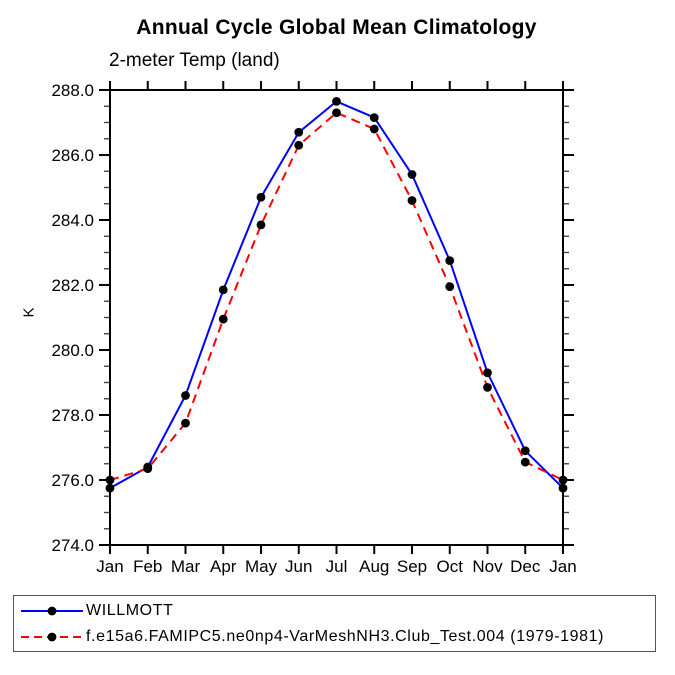  What do you see at coordinates (72, 90) in the screenshot?
I see `svg-text: 288.0` at bounding box center [72, 90].